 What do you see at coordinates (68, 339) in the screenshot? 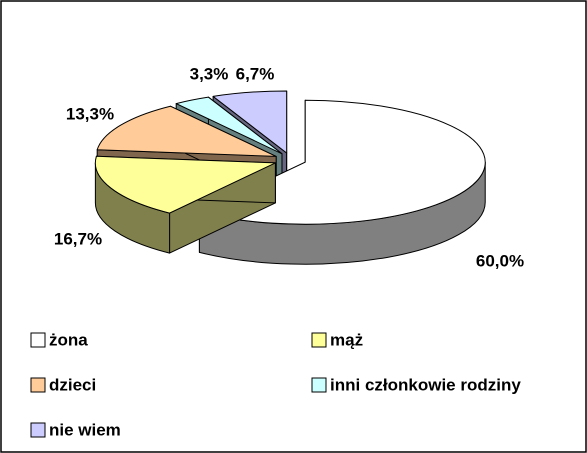
I see `legend-label: żona` at bounding box center [68, 339].